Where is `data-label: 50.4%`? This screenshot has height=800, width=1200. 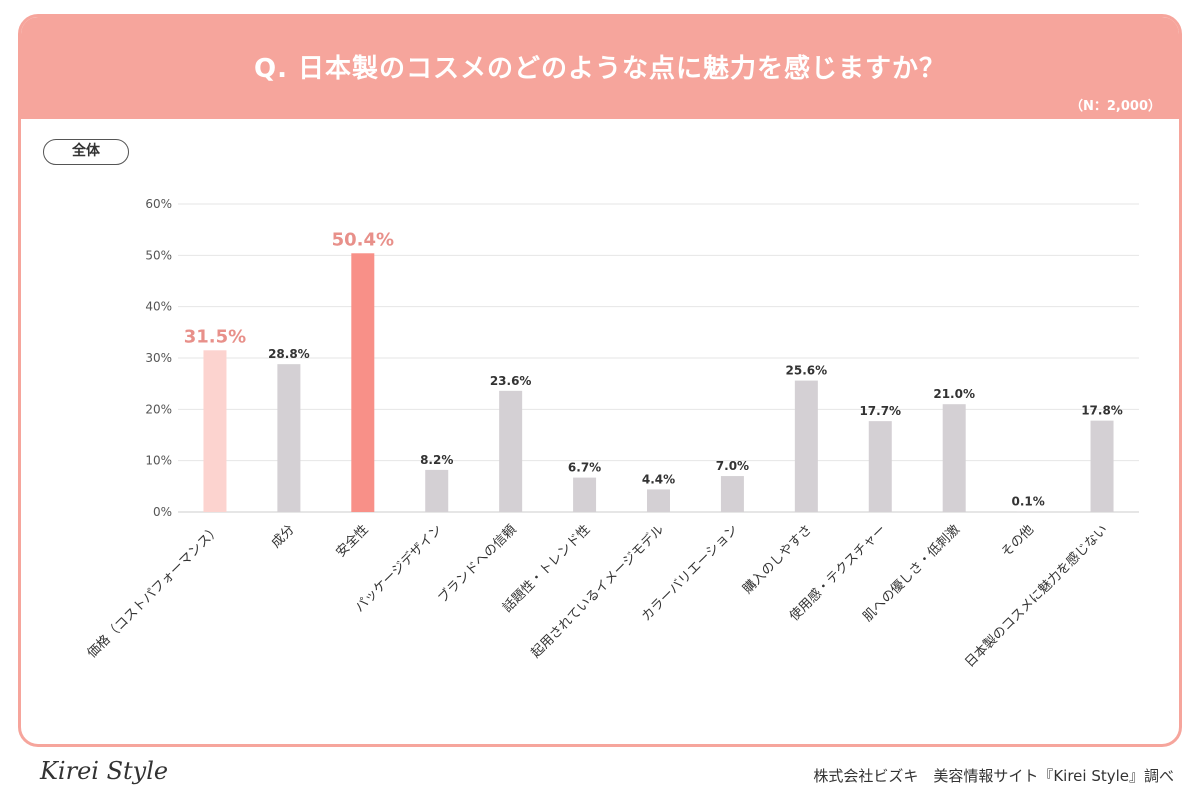
data-label: 50.4% is located at coordinates (363, 239).